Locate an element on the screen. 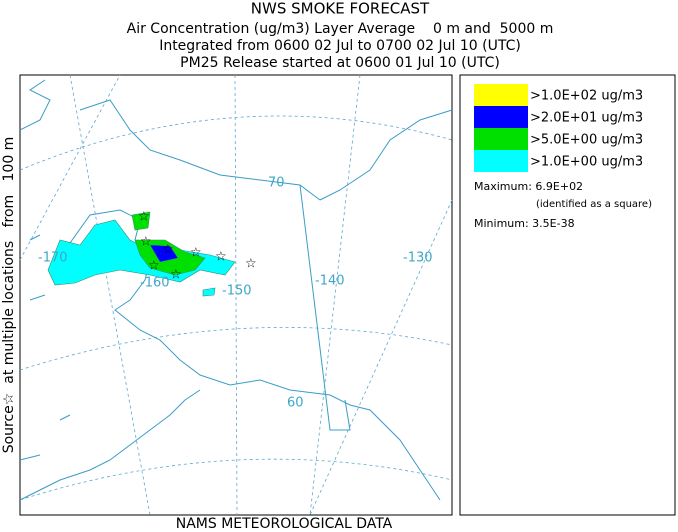 This screenshot has height=532, width=678. smoke-plume is located at coordinates (141, 254).